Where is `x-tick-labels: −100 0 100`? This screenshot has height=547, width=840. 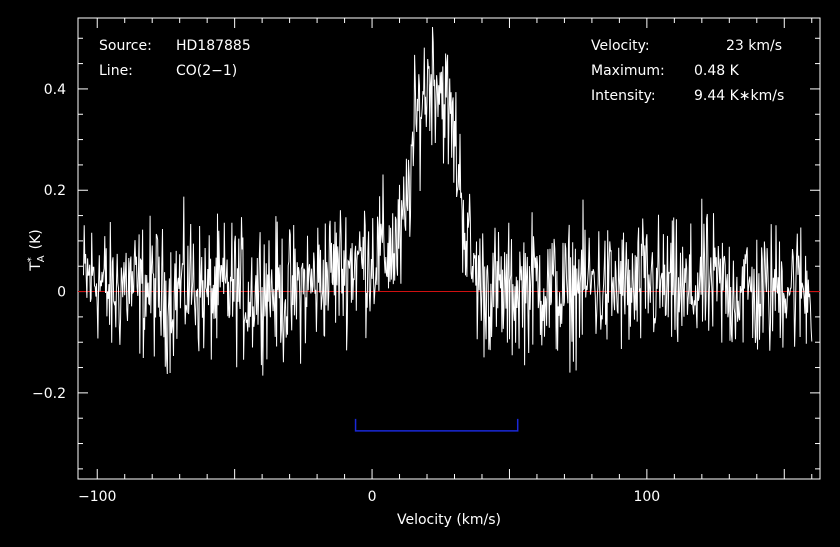
x-tick-labels: −100 0 100 is located at coordinates (369, 497).